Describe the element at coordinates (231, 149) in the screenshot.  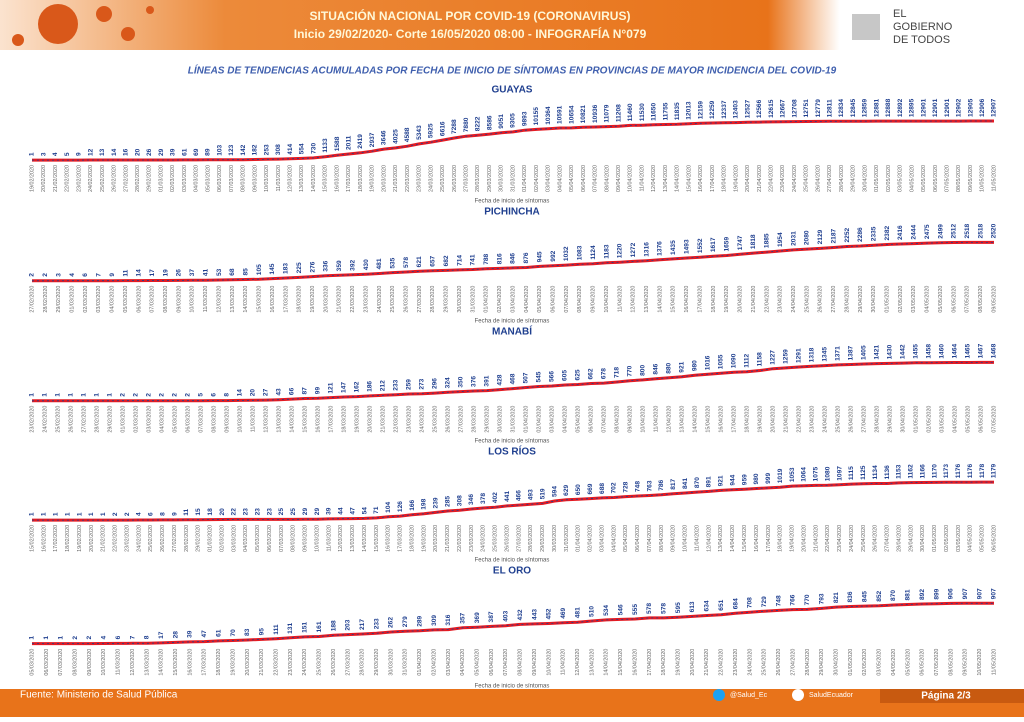
I see `data-label: 123` at that location.